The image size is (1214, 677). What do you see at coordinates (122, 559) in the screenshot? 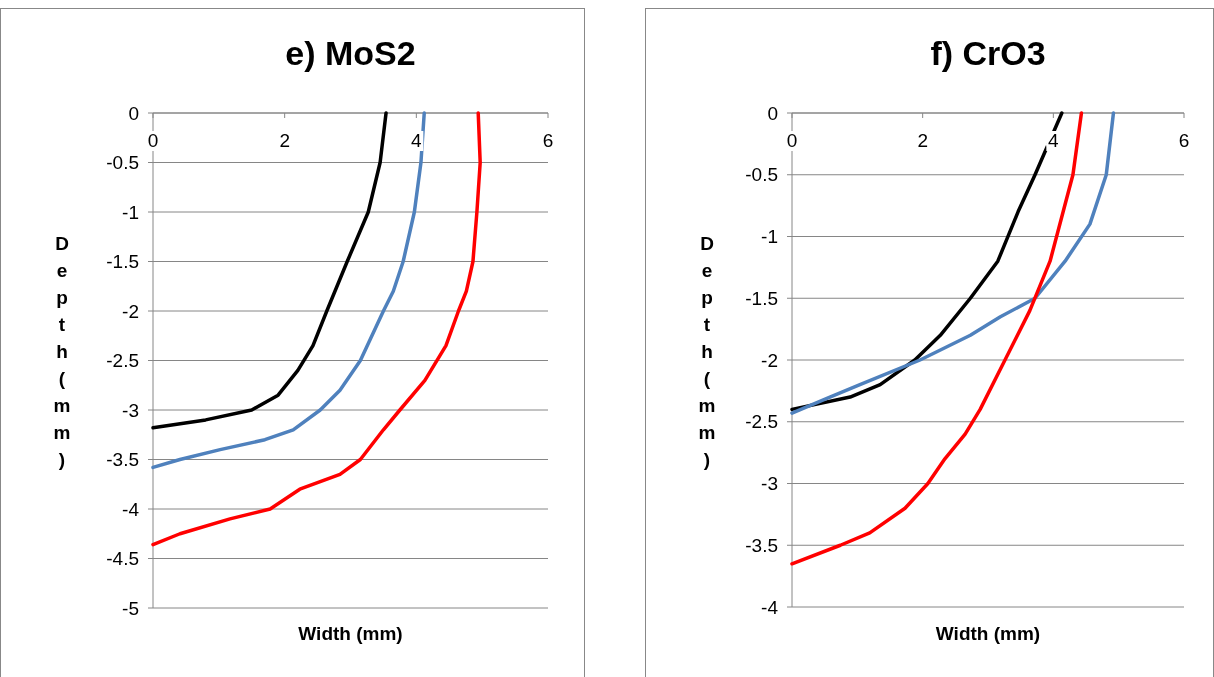
I see `y-tick-label: -4.5` at bounding box center [122, 559].